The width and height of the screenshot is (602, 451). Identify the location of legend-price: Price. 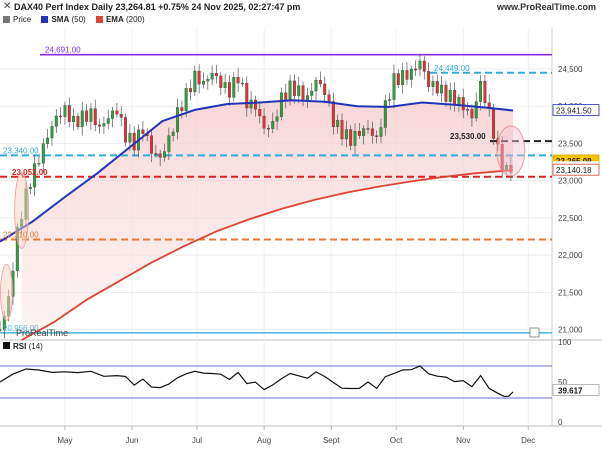
(17, 19).